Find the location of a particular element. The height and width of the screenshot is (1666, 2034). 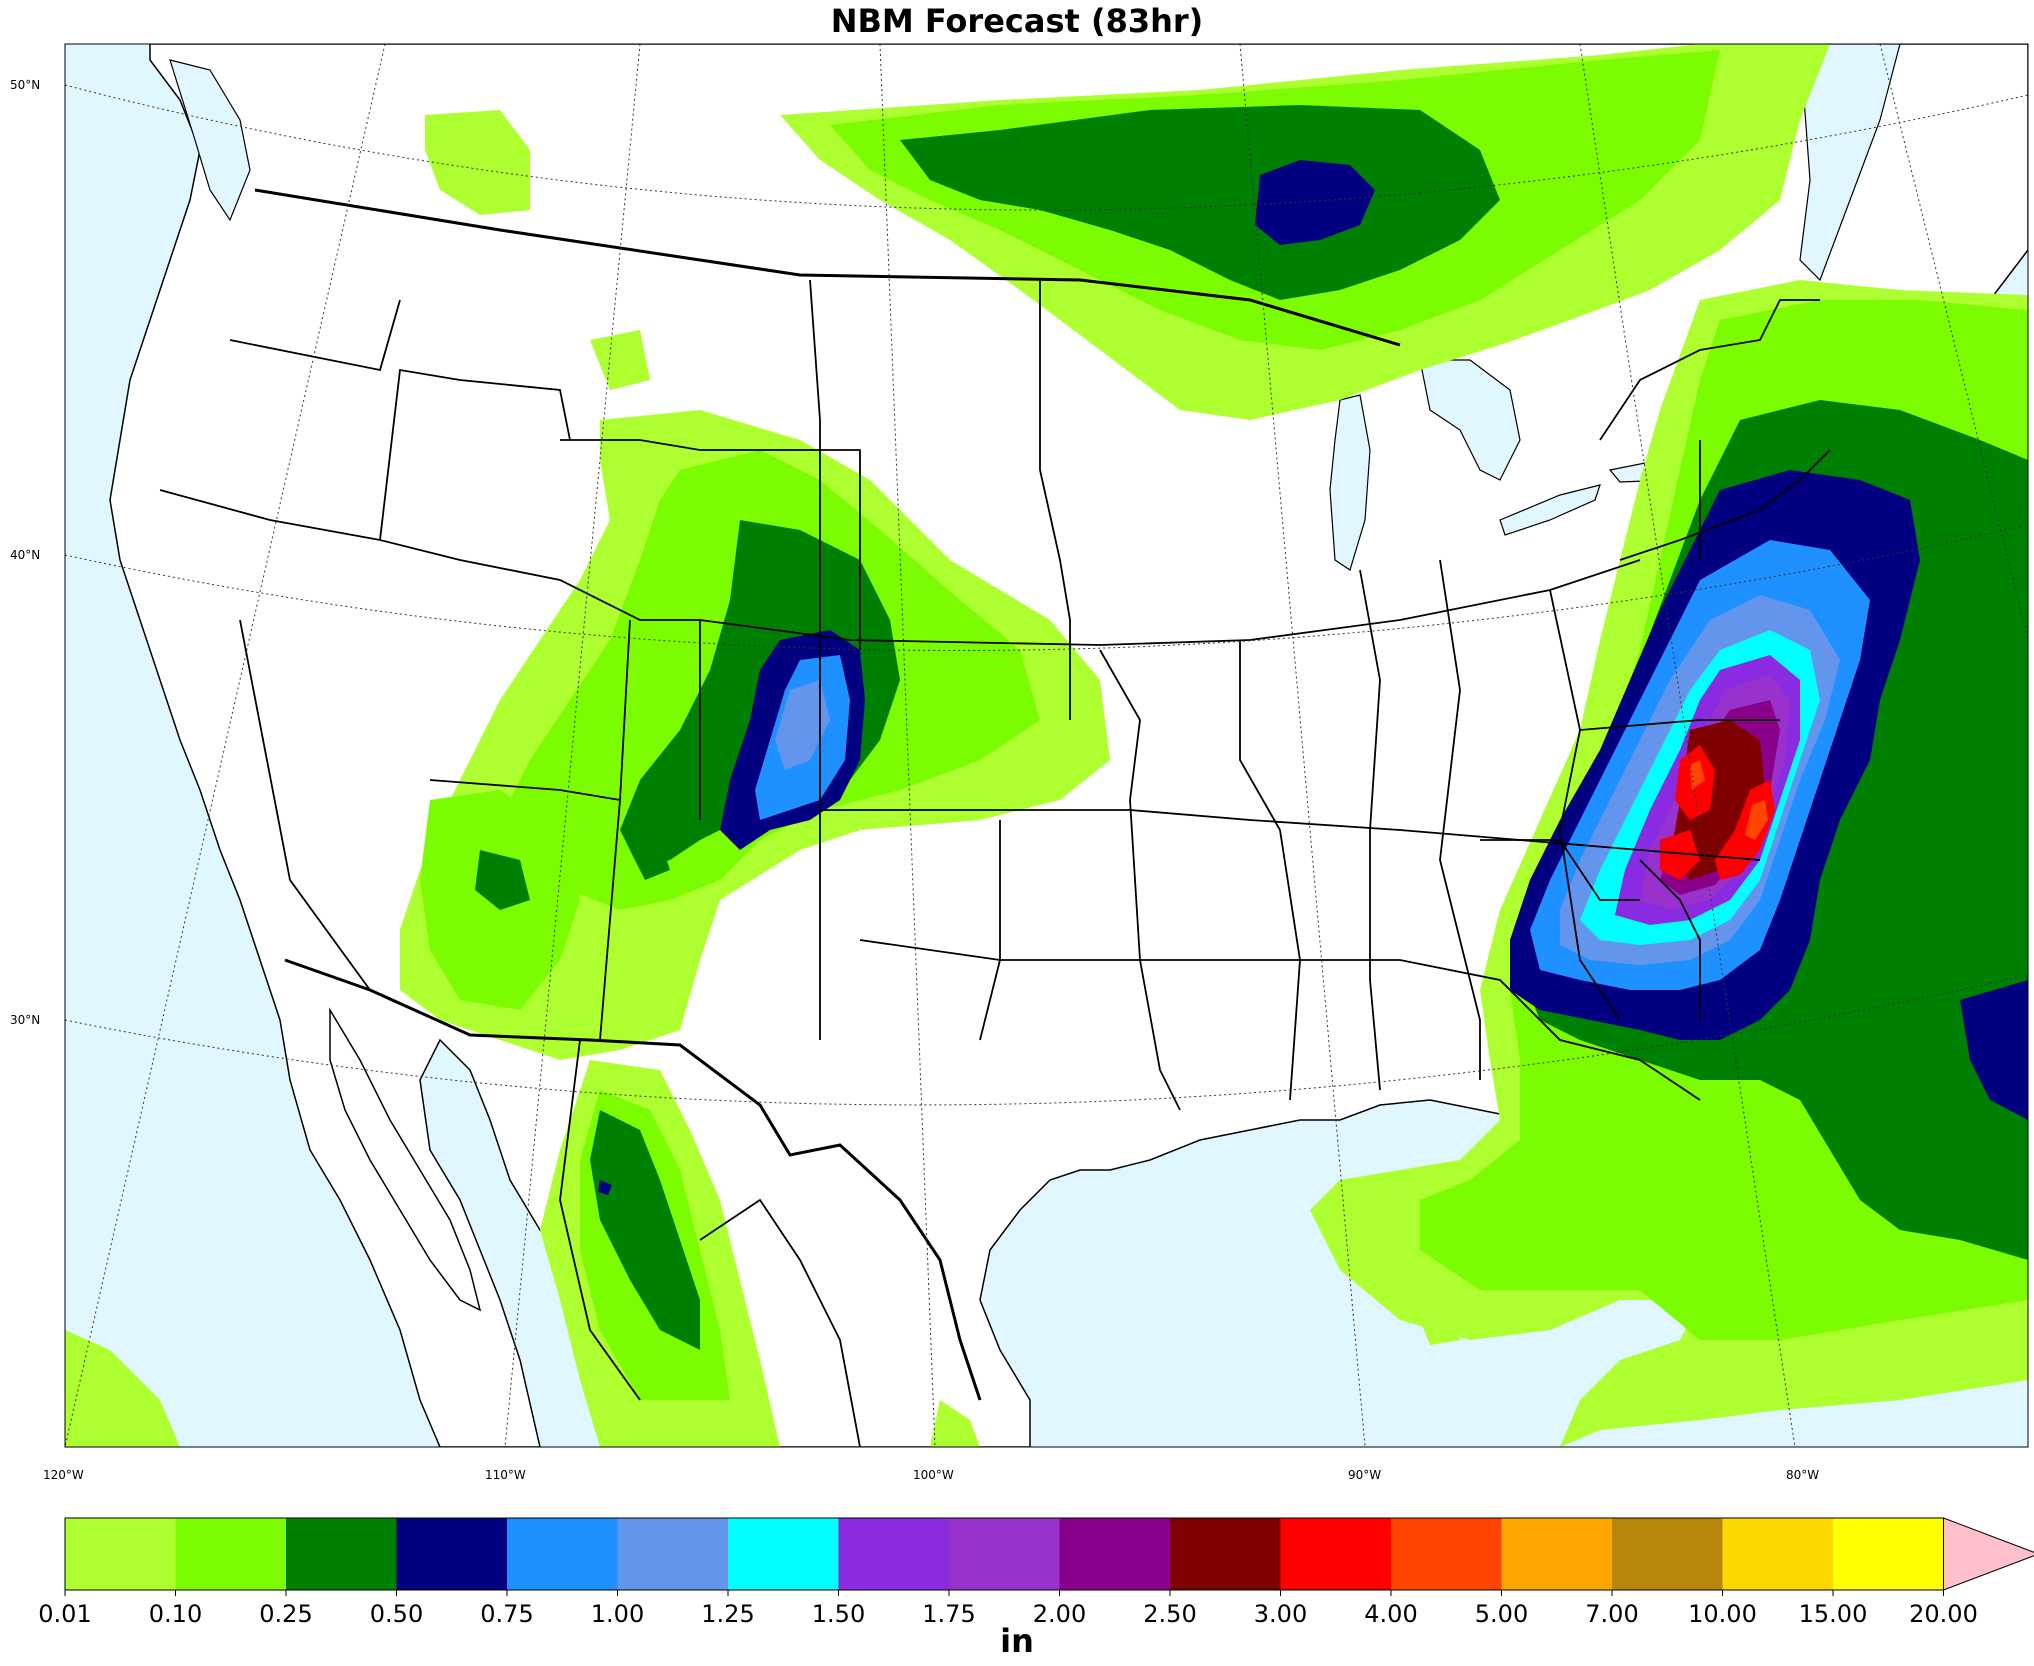

lon-label-120w: 120°W is located at coordinates (63, 1475).